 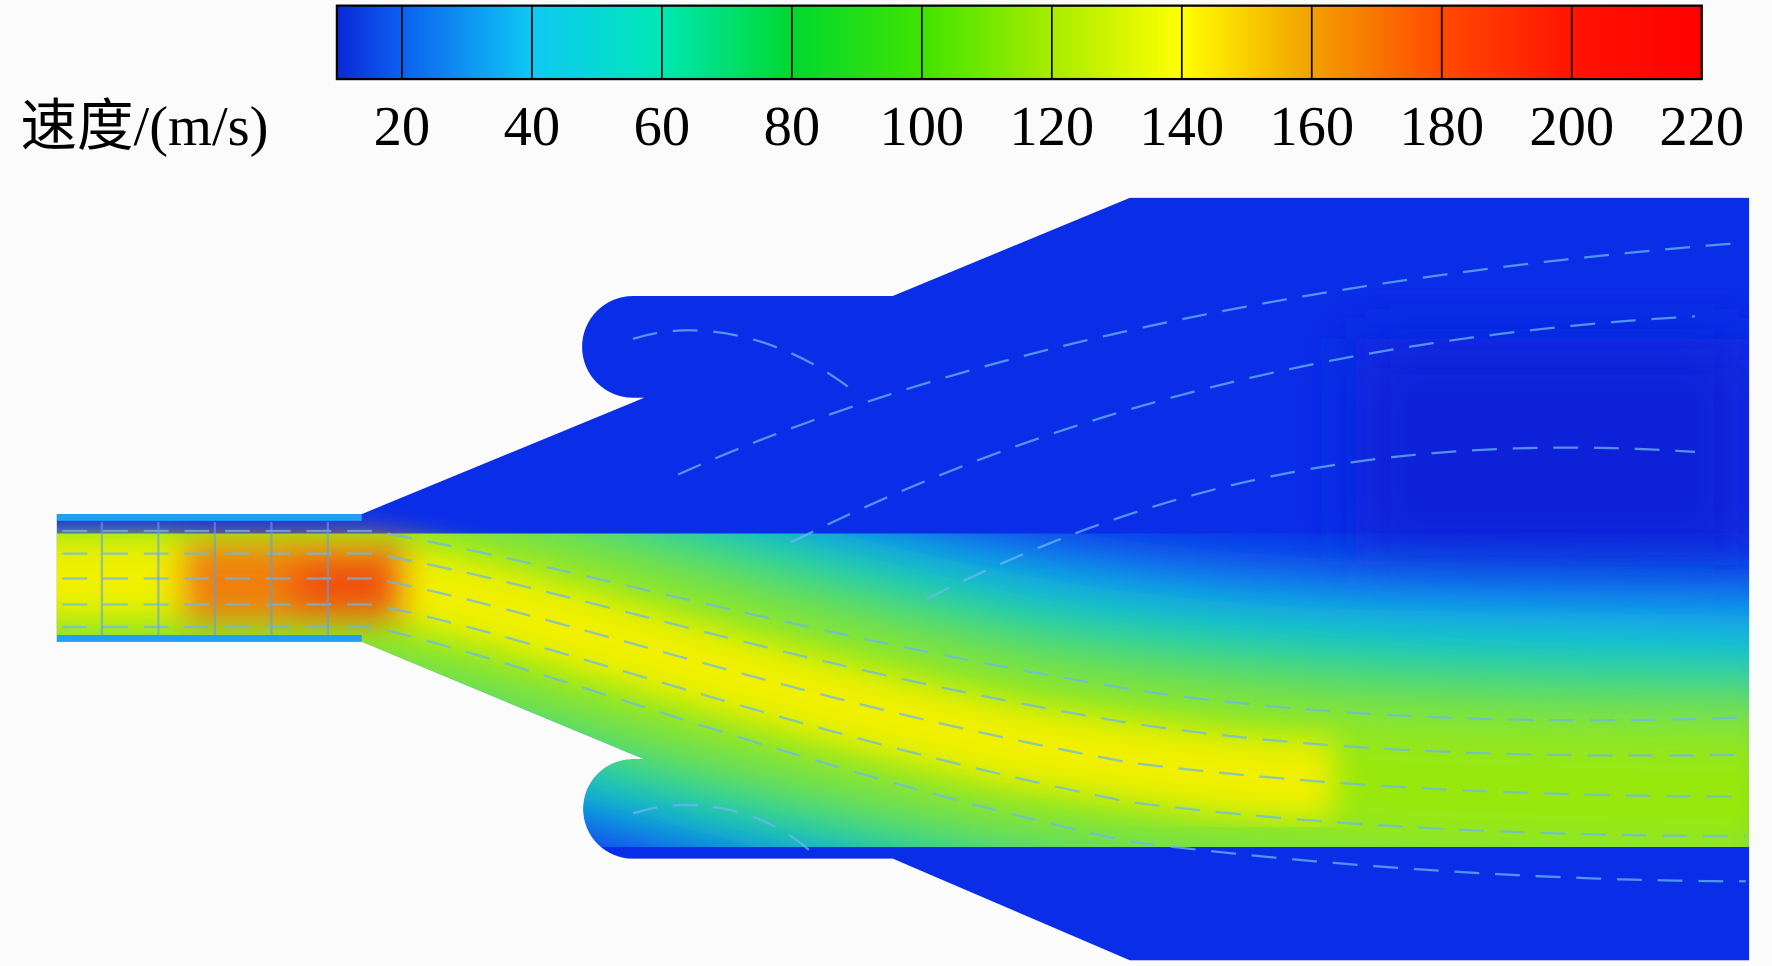 What do you see at coordinates (792, 127) in the screenshot?
I see `colorbar-tick-label: 80` at bounding box center [792, 127].